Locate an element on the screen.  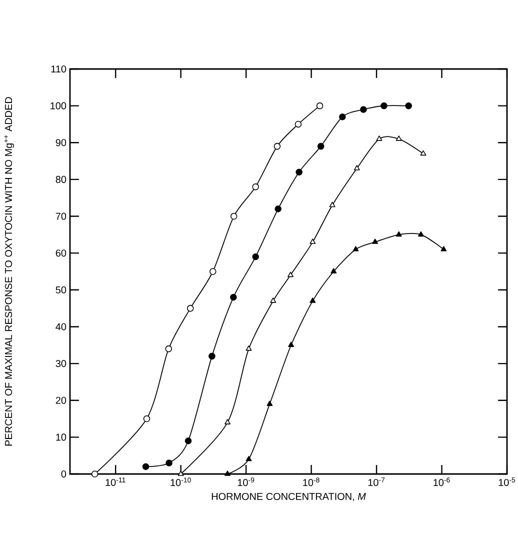
x-tick-label: 10$^{-9}$ is located at coordinates (246, 482).